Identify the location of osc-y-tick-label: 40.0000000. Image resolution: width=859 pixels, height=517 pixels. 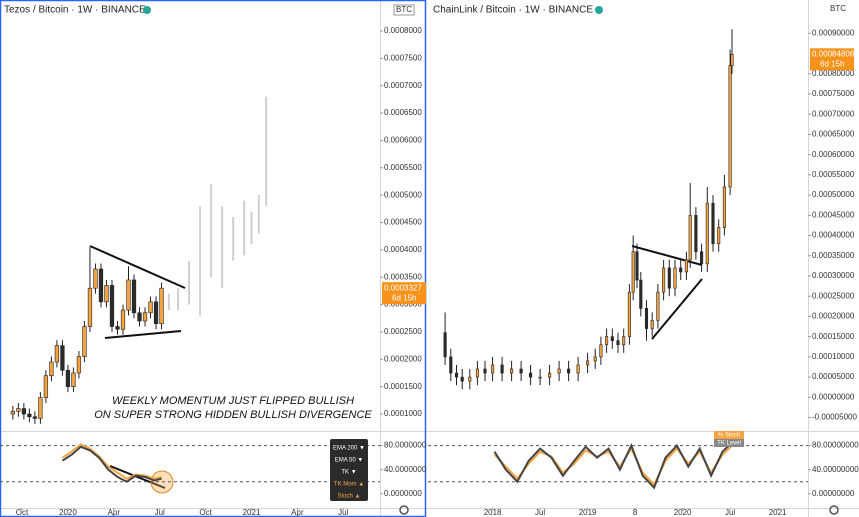
(405, 469).